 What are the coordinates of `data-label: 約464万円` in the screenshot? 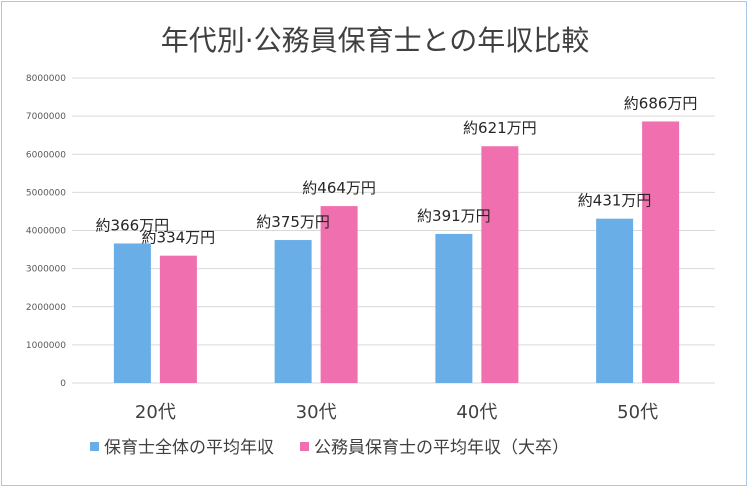 It's located at (339, 188).